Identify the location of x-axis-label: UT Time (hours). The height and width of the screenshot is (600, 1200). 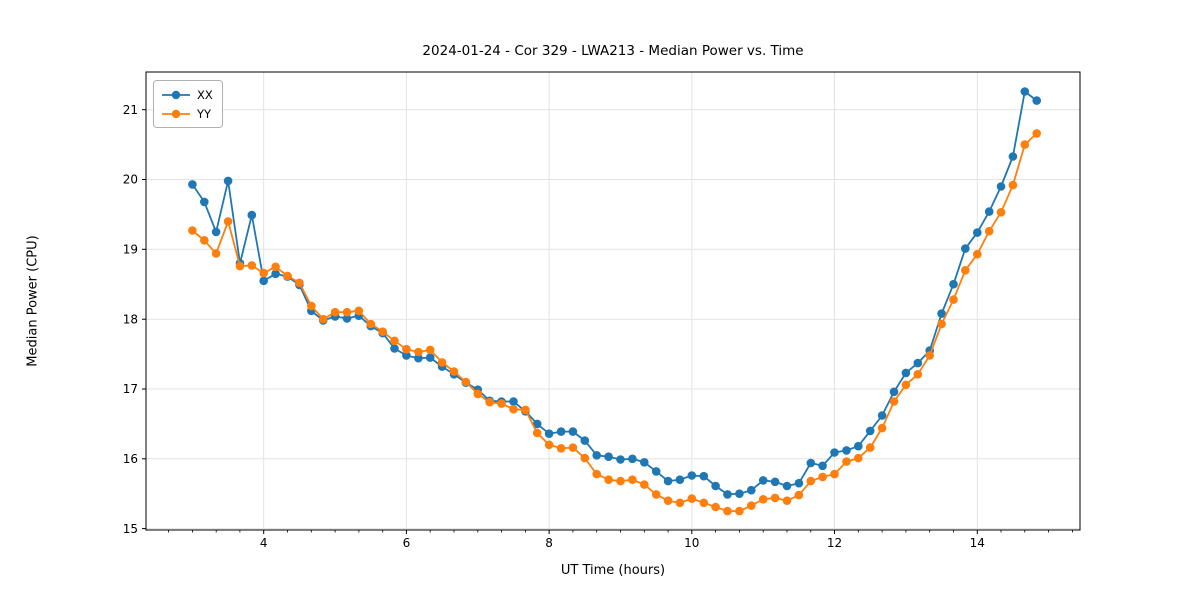
(613, 570).